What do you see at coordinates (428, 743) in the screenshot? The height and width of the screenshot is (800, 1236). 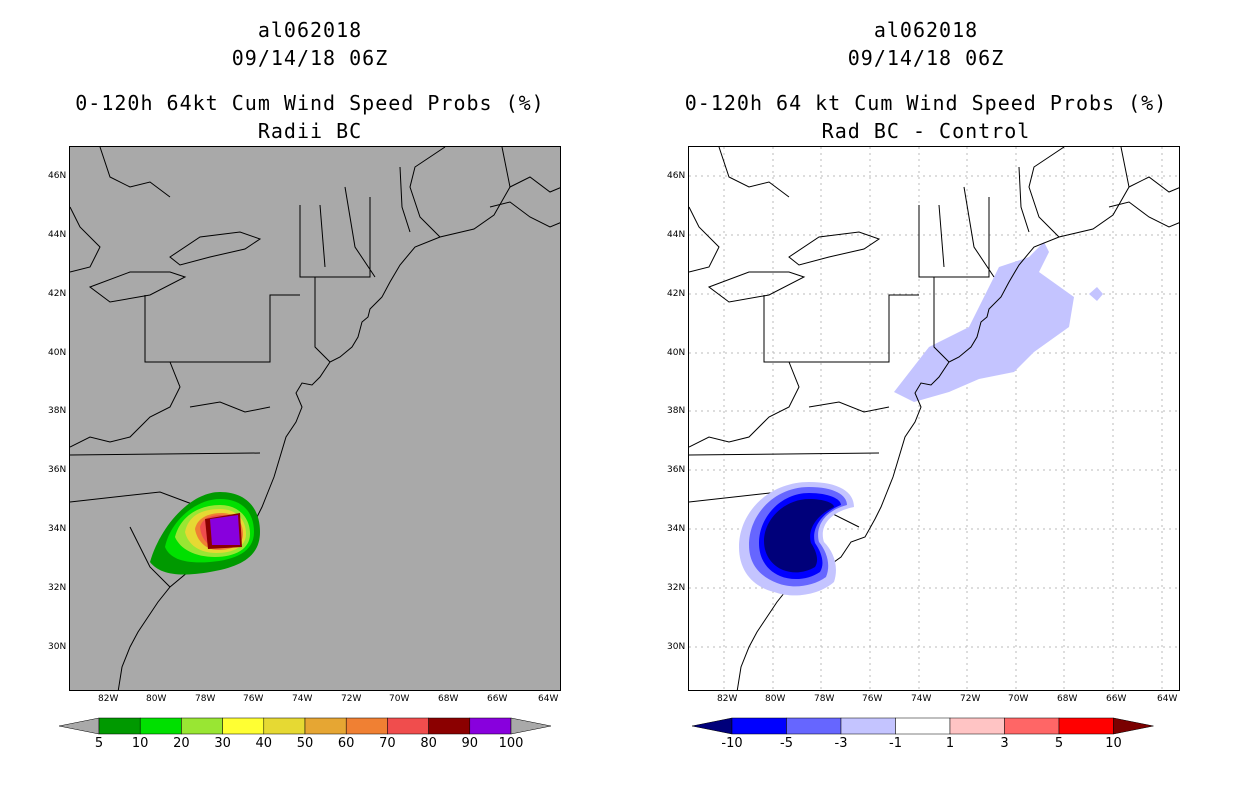 I see `colorbar-label: 80` at bounding box center [428, 743].